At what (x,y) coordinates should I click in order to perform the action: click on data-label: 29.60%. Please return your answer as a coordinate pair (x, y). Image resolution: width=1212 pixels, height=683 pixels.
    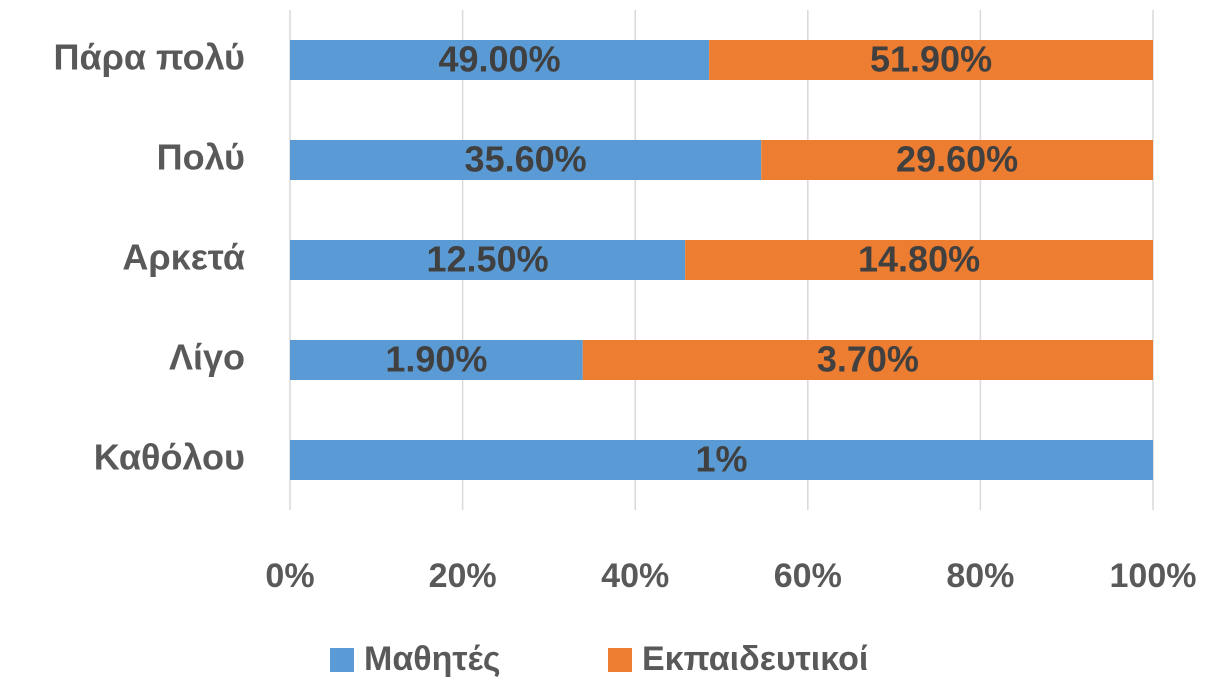
    Looking at the image, I should click on (957, 159).